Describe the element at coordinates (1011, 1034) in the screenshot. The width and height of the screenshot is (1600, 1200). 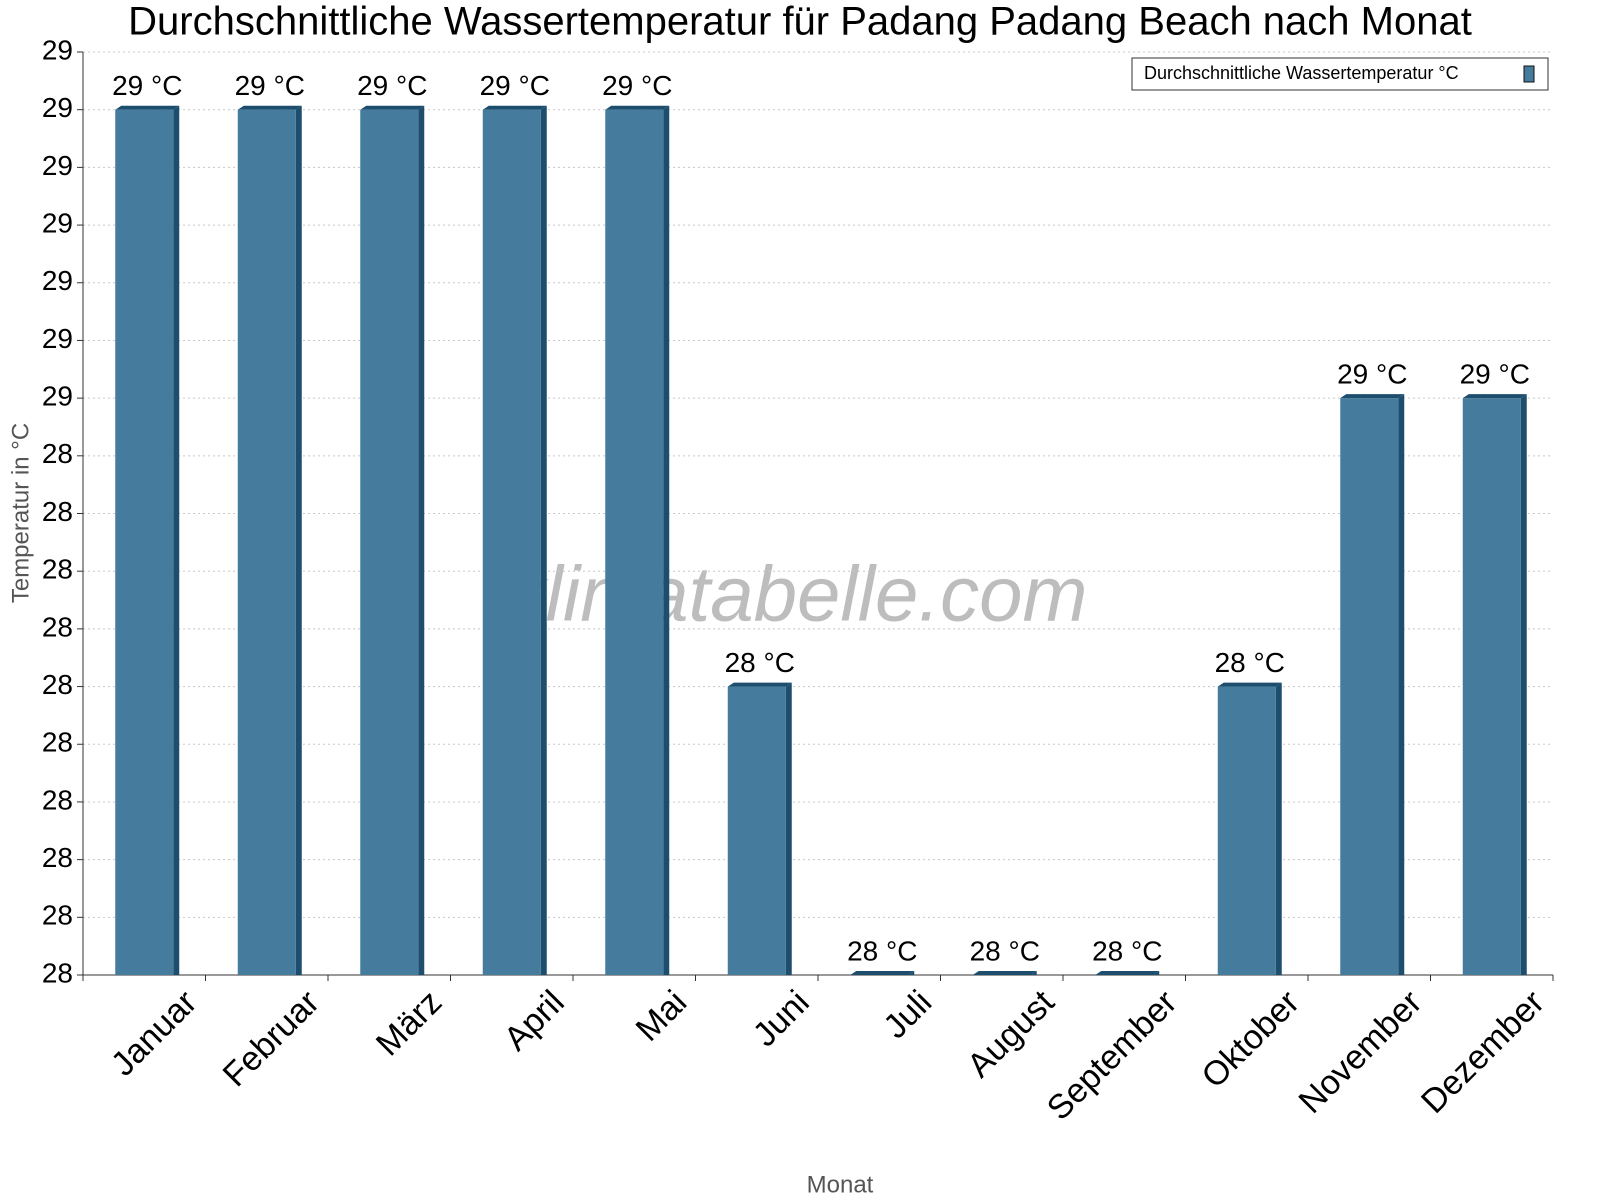
I see `x-tick-label: August` at that location.